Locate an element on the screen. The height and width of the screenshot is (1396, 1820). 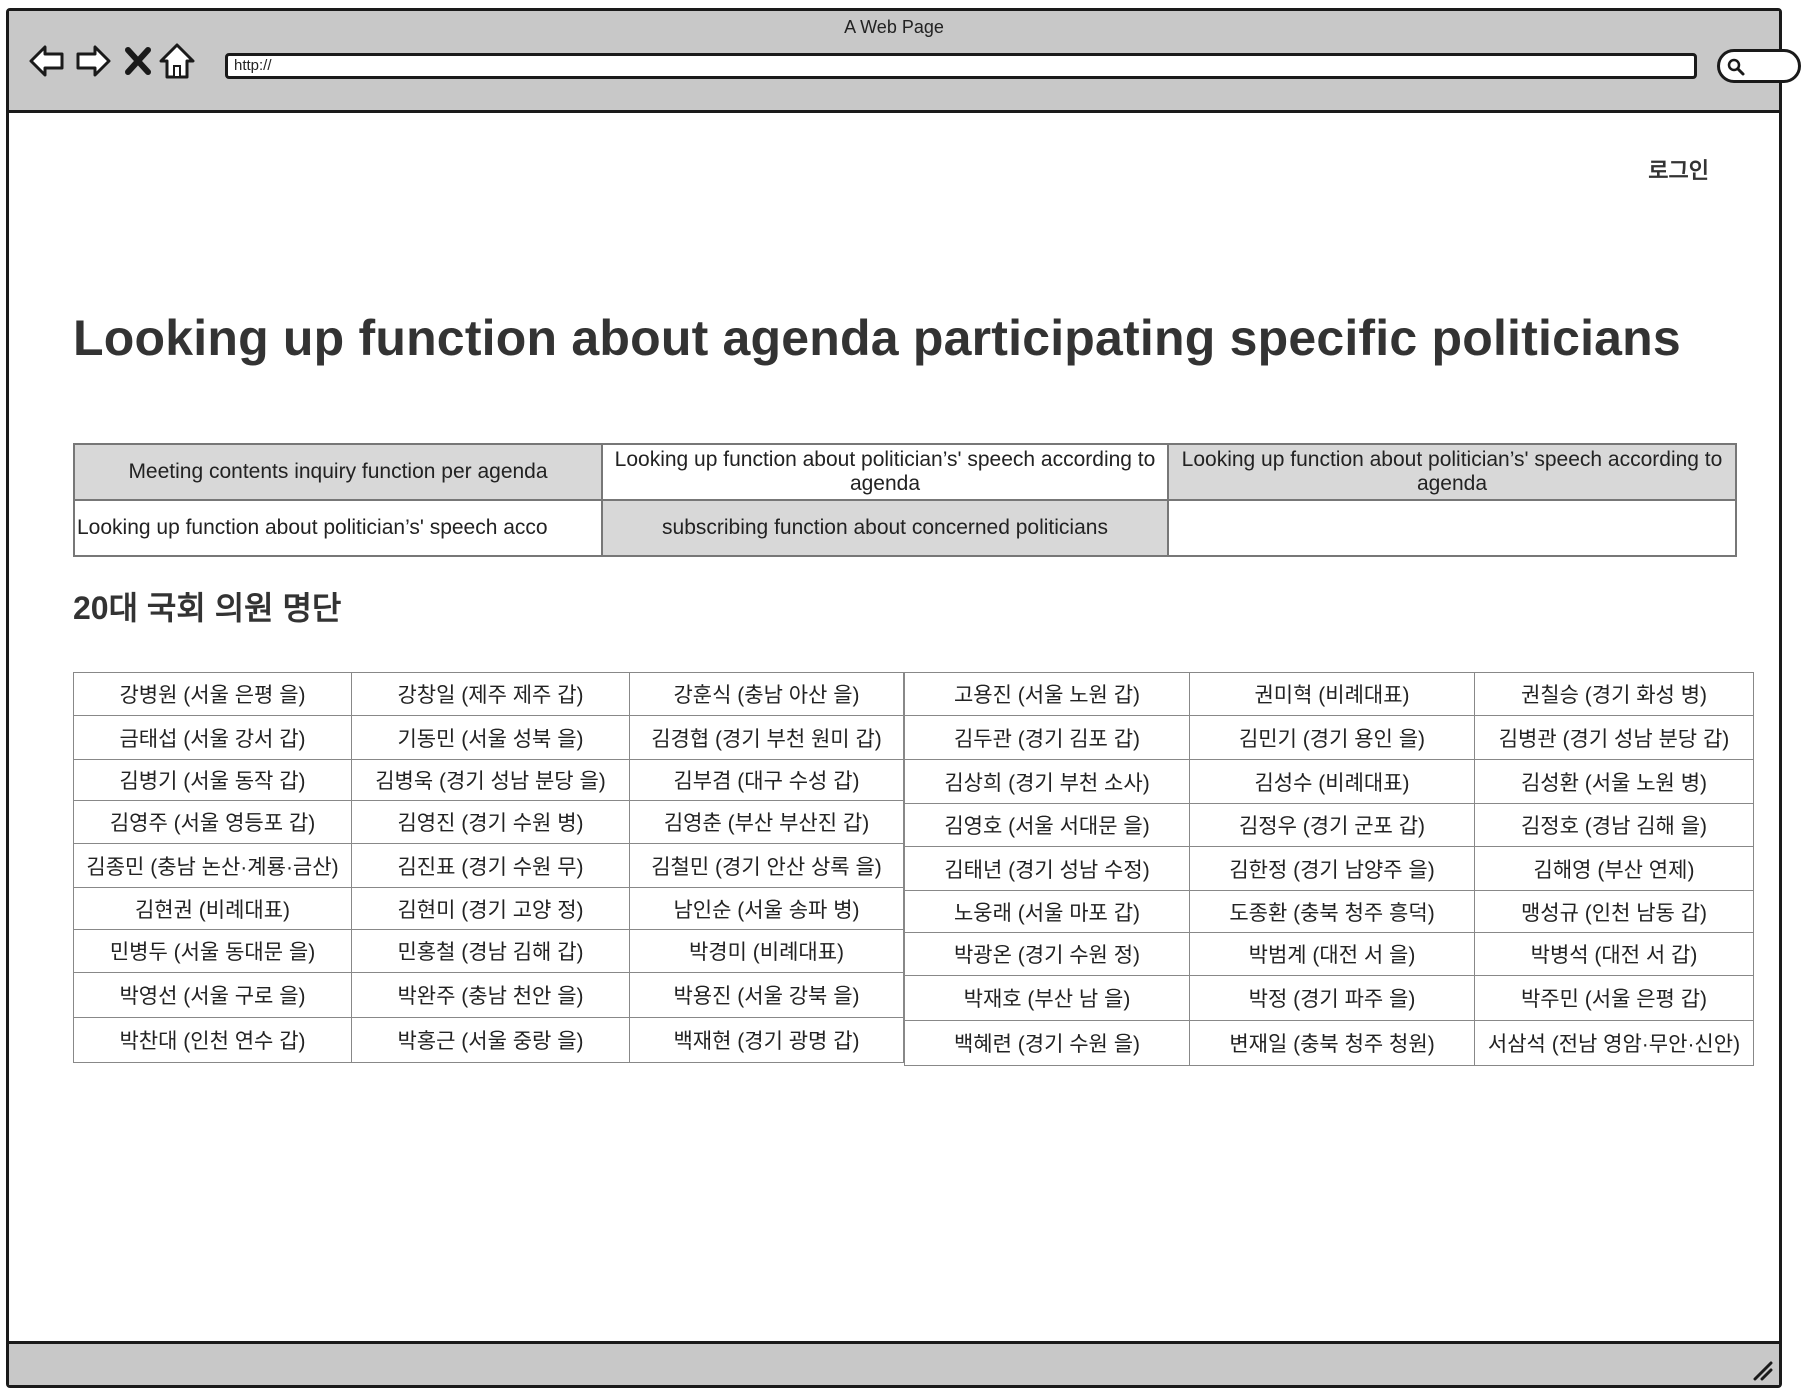
politician-cell: 강창일 (제주 제주 갑) is located at coordinates (490, 694).